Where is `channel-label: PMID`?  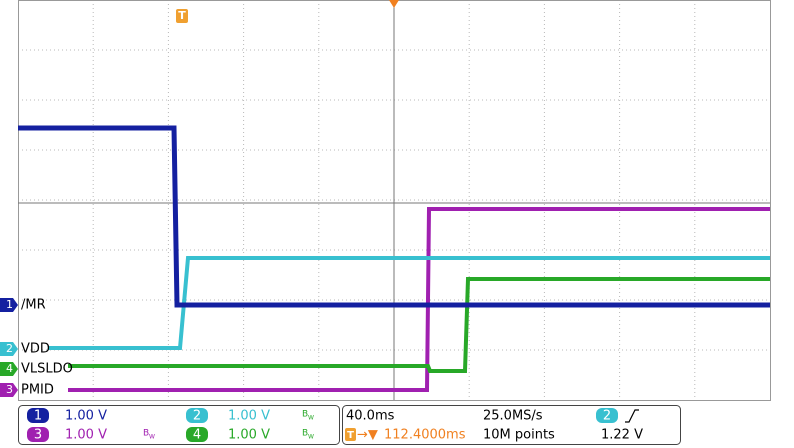 channel-label: PMID is located at coordinates (37, 390).